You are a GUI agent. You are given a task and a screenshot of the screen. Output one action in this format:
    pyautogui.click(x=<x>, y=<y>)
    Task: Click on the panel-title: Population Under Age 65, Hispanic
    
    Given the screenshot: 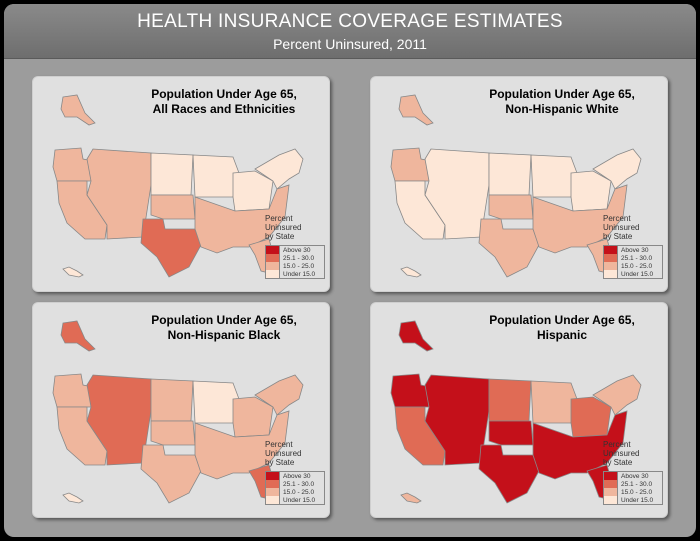 What is the action you would take?
    pyautogui.click(x=562, y=328)
    